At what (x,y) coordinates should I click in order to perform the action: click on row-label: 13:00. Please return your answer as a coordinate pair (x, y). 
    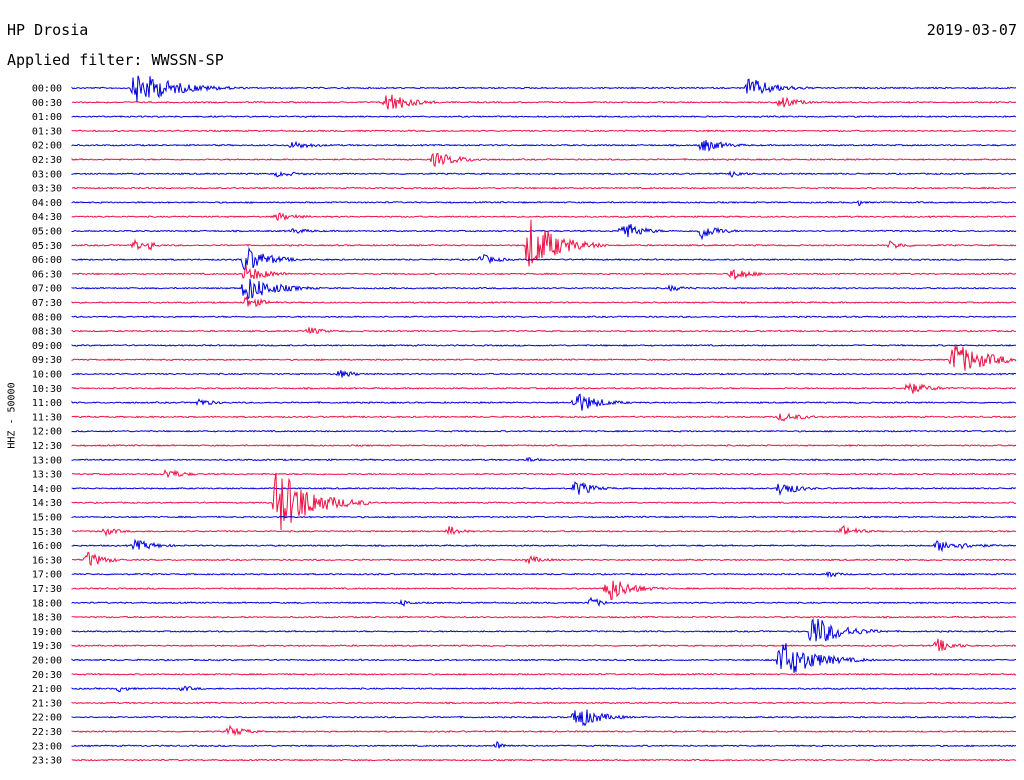
    Looking at the image, I should click on (47, 460).